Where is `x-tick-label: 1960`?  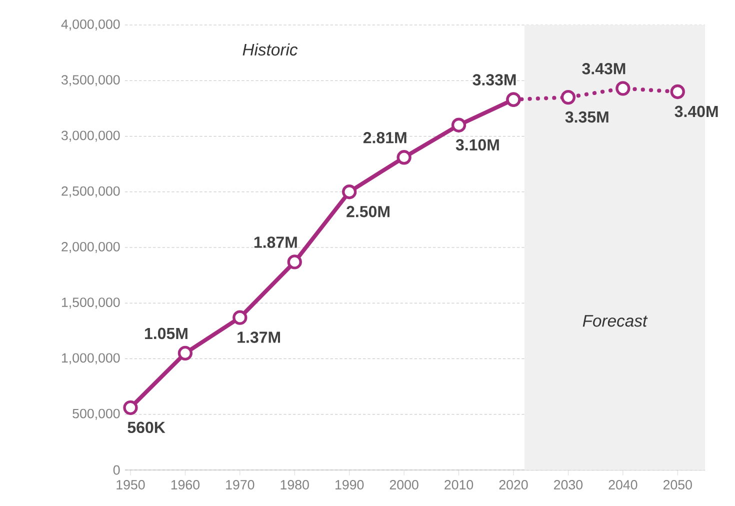 x-tick-label: 1960 is located at coordinates (185, 485).